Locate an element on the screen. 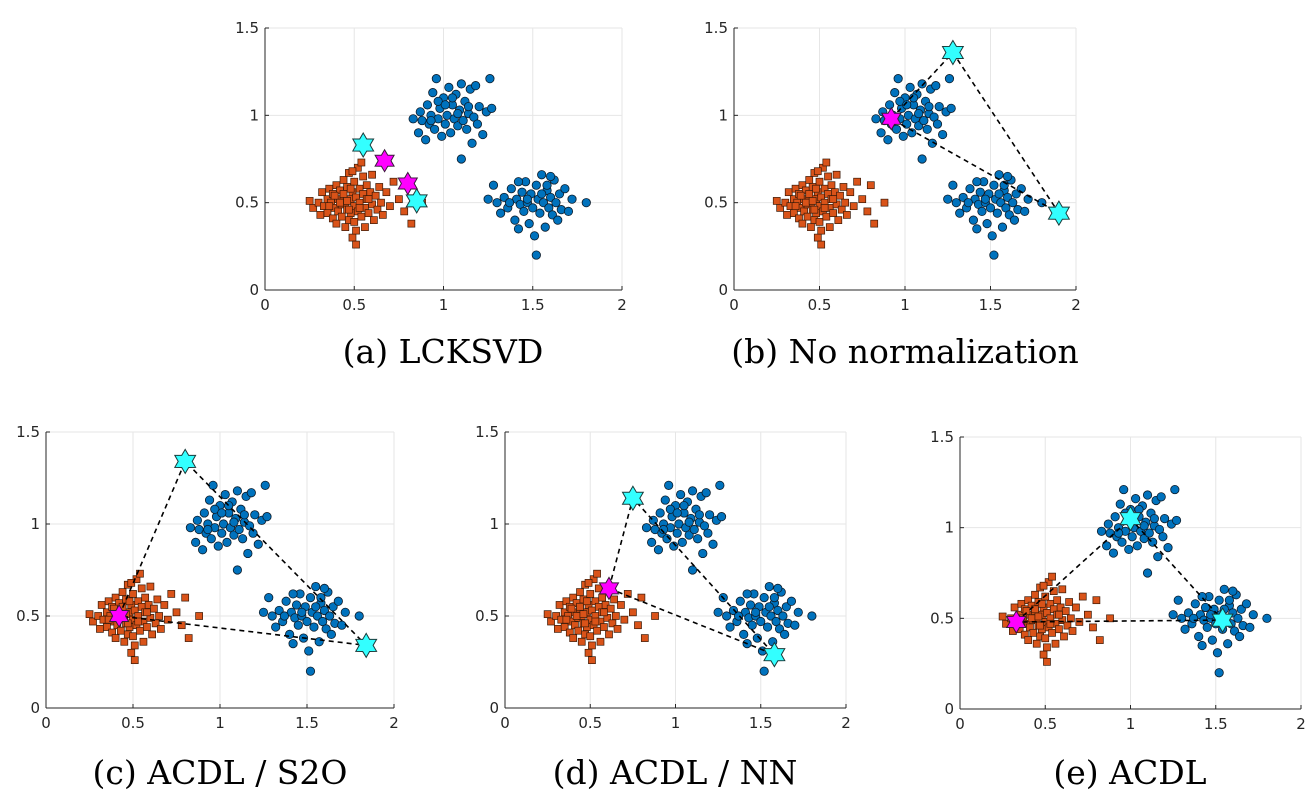 The image size is (1316, 800). y-tick-label: 0 is located at coordinates (723, 290).